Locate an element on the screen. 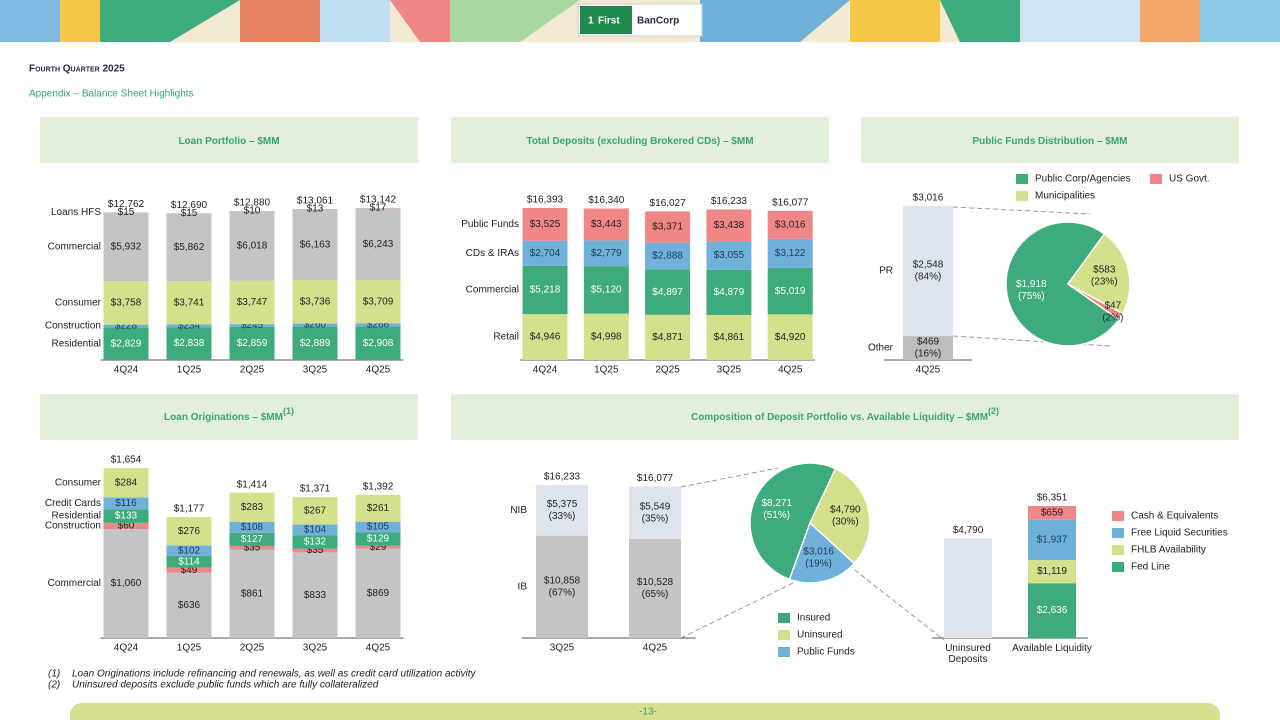 This screenshot has width=1280, height=720. value-label: $2,636 is located at coordinates (1052, 610).